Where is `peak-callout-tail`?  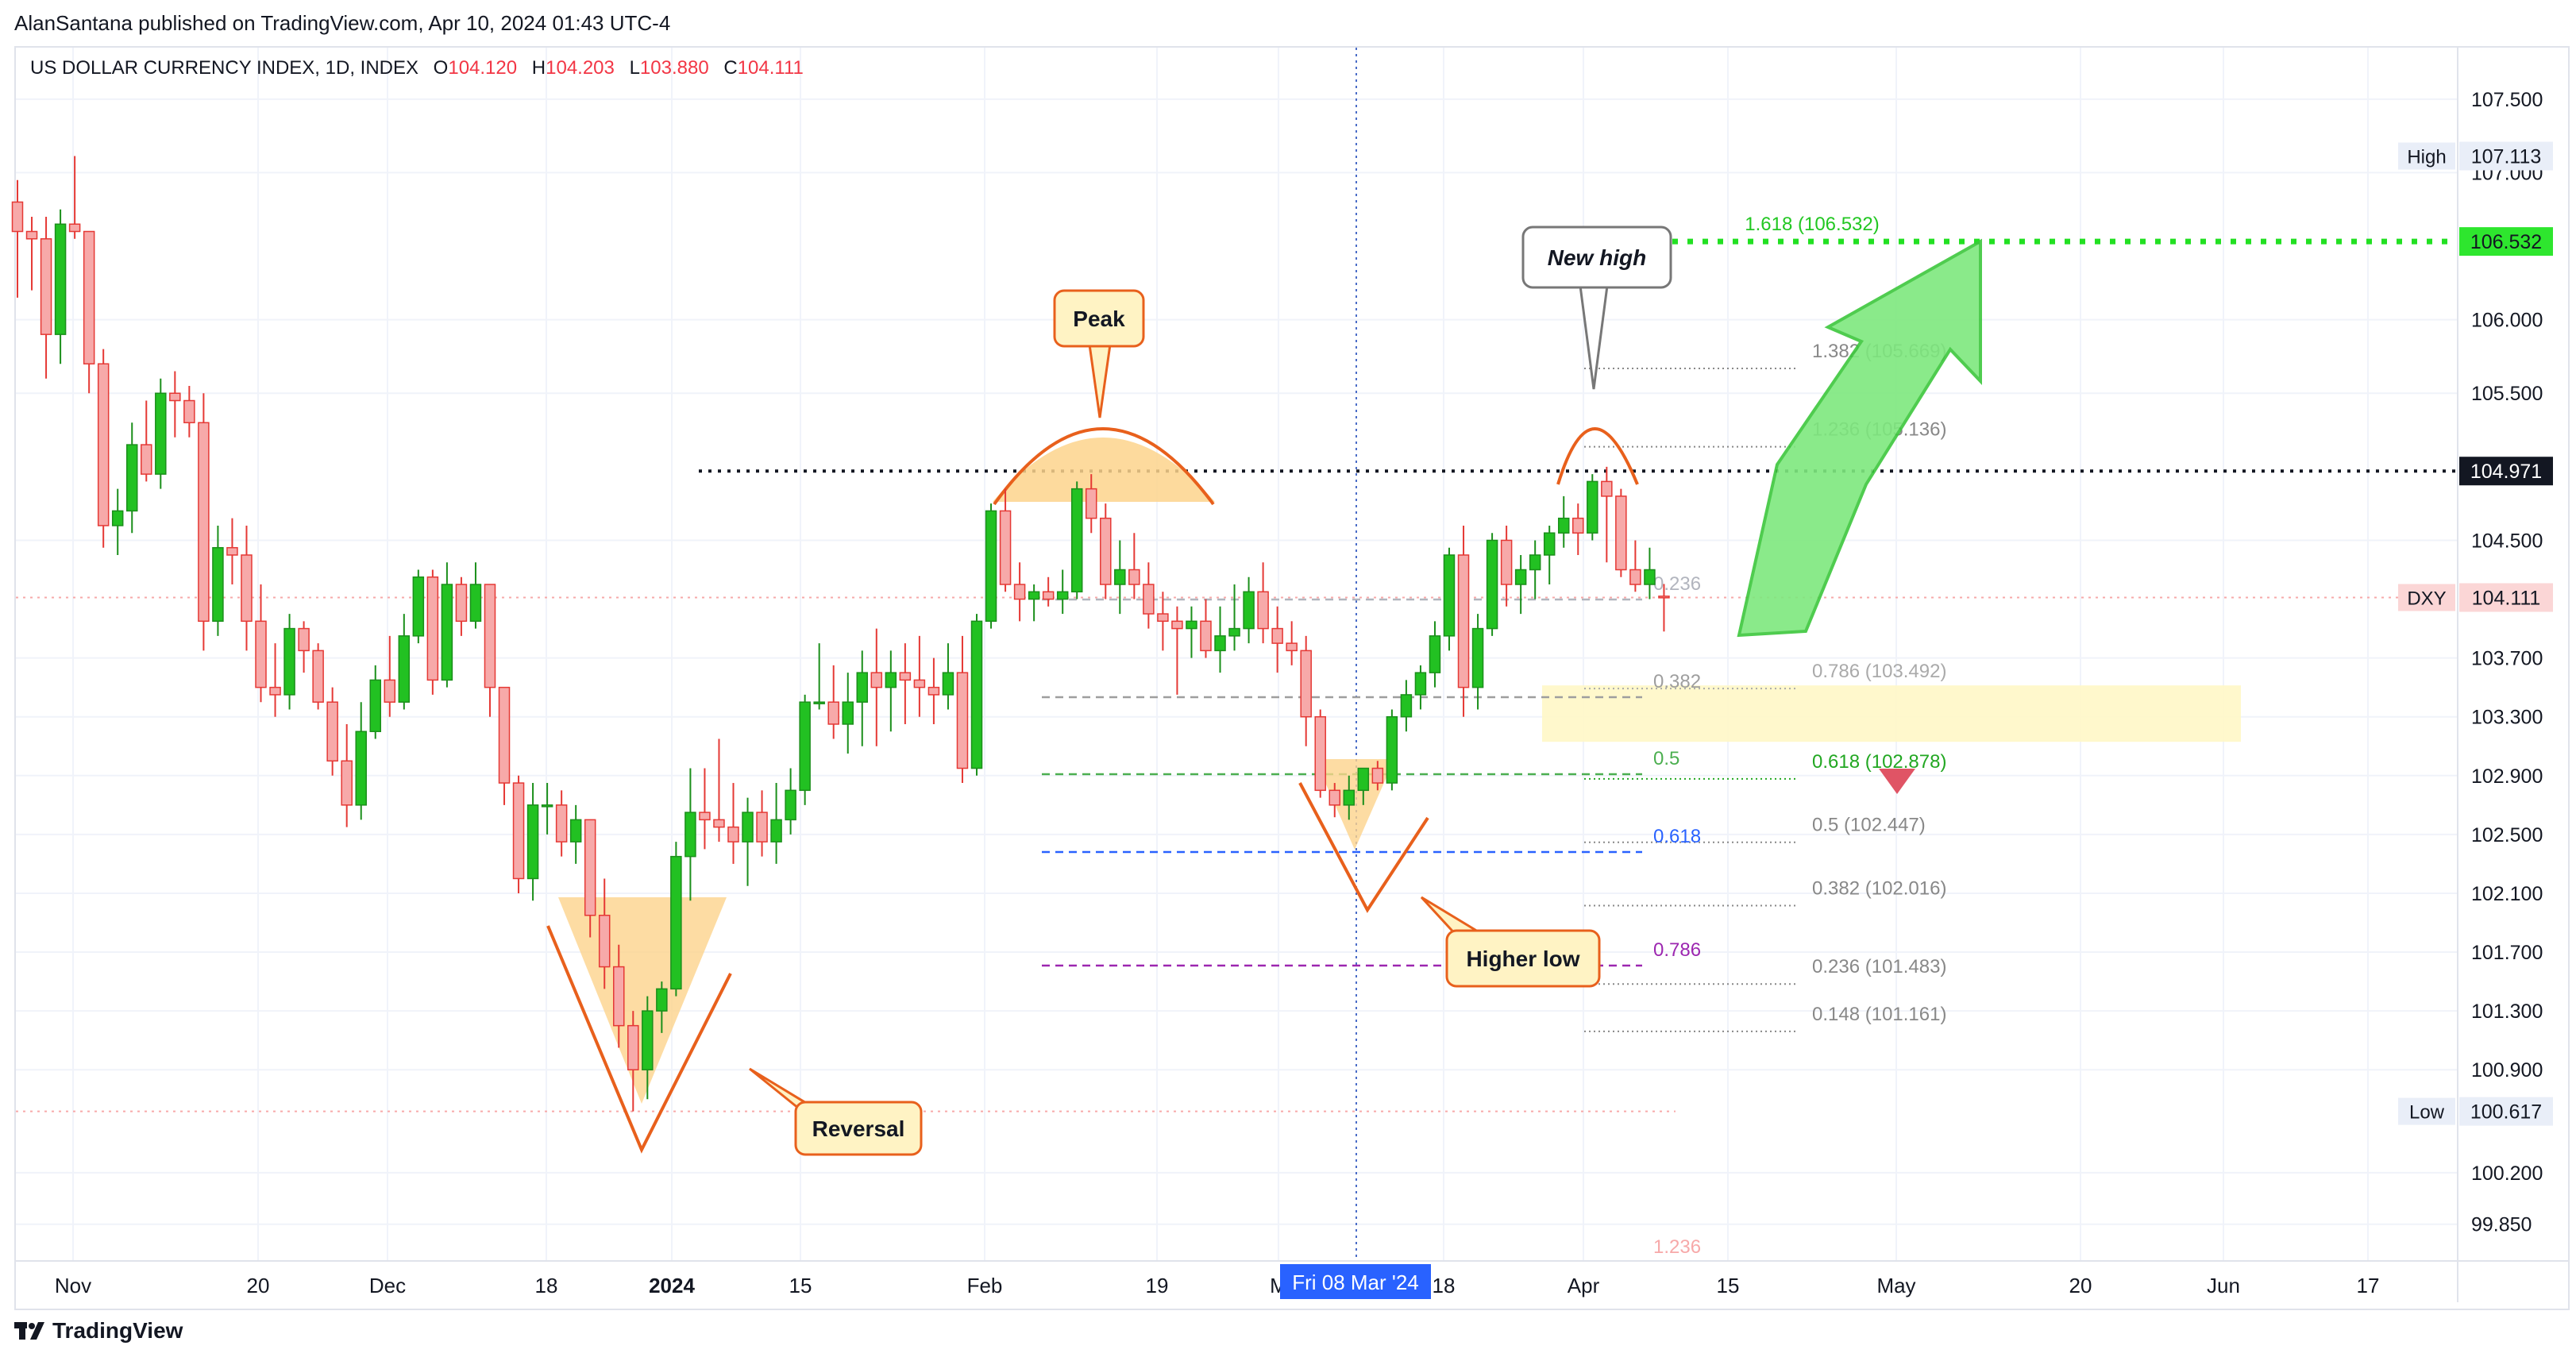 peak-callout-tail is located at coordinates (1100, 381).